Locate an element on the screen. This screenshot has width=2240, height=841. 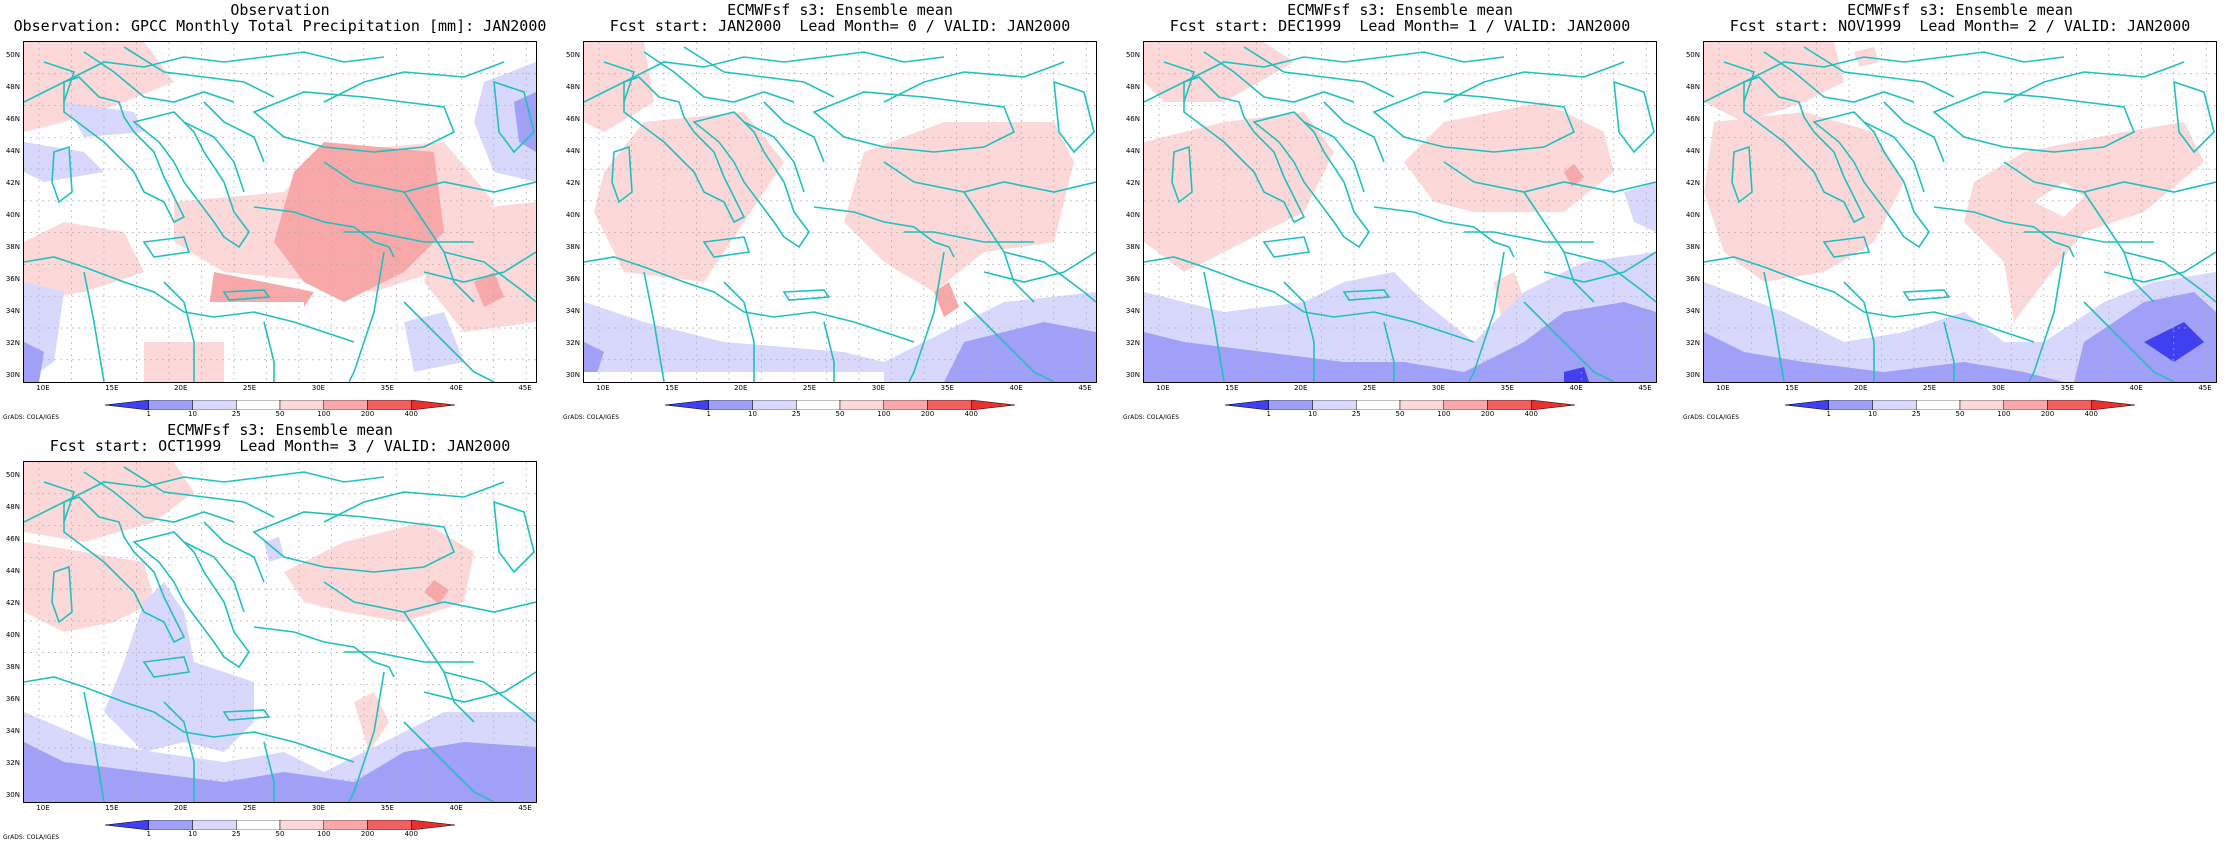
colorbar-label: 10 is located at coordinates (192, 834).